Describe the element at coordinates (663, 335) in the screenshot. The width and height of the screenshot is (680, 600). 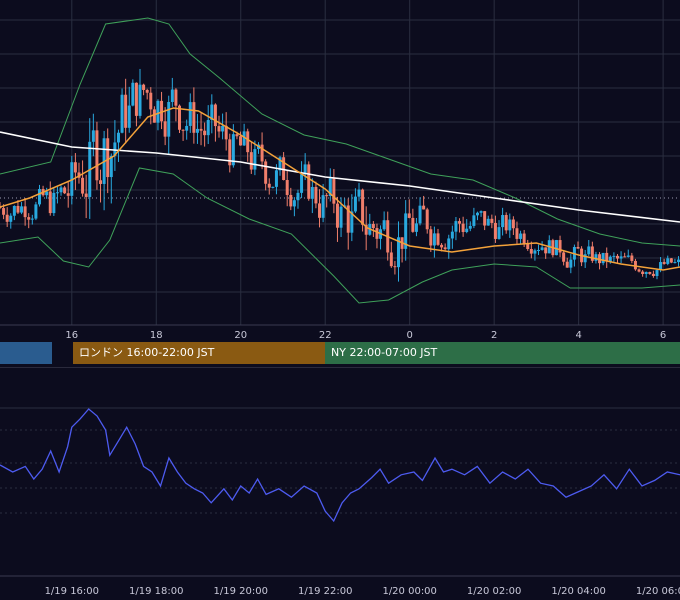
I see `price-x-tick-label: 6` at that location.